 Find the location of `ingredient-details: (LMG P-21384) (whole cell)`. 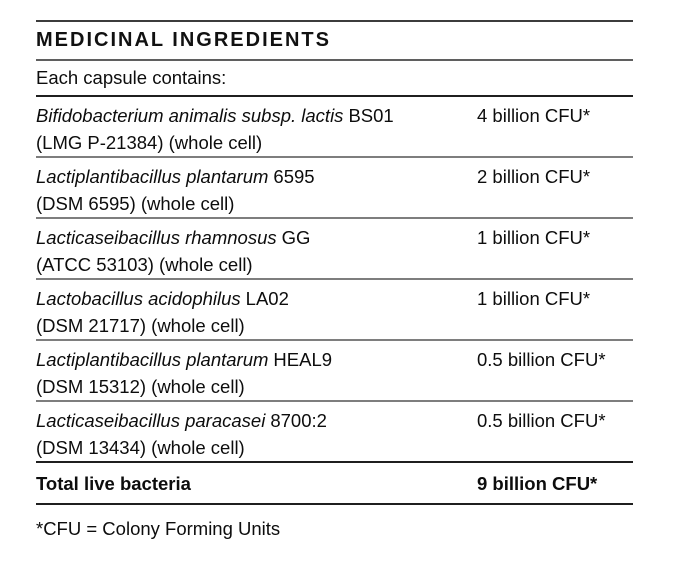

ingredient-details: (LMG P-21384) (whole cell) is located at coordinates (149, 142).